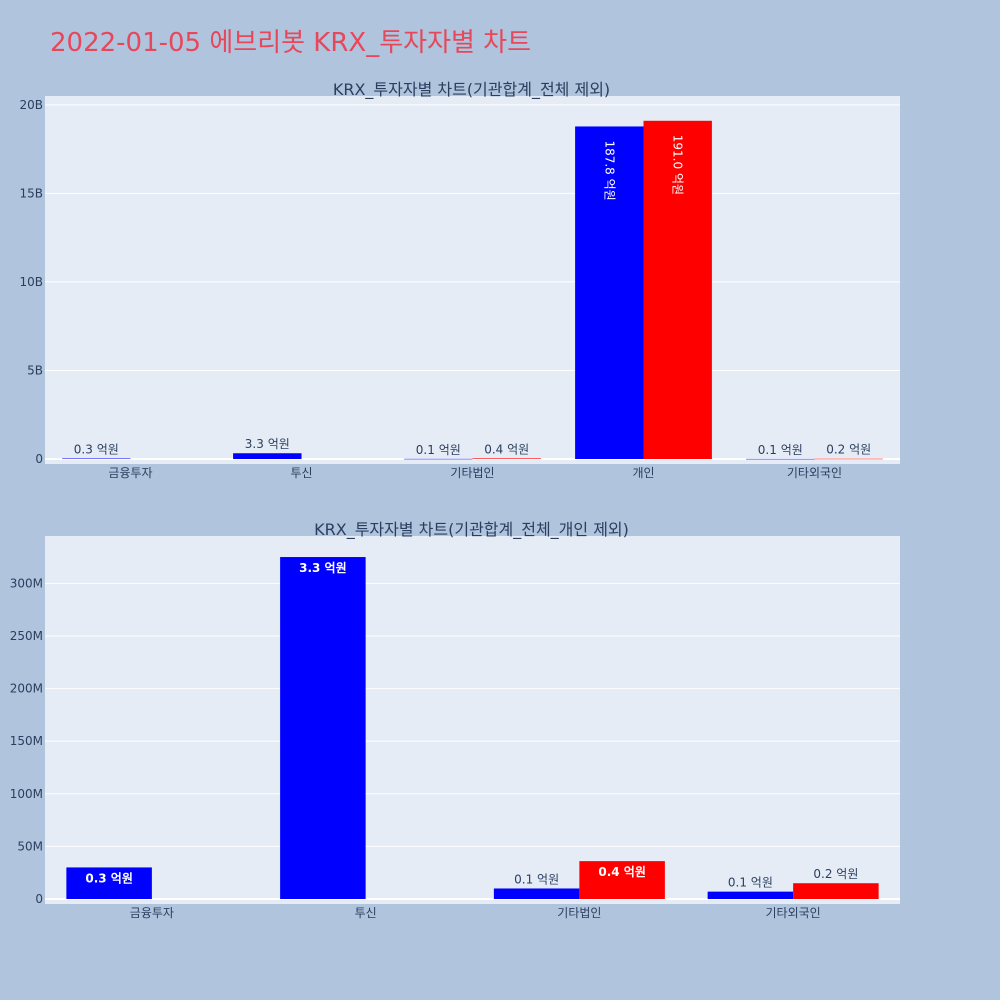 The image size is (1000, 1000). Describe the element at coordinates (31, 193) in the screenshot. I see `y-tick-label: 15B` at that location.